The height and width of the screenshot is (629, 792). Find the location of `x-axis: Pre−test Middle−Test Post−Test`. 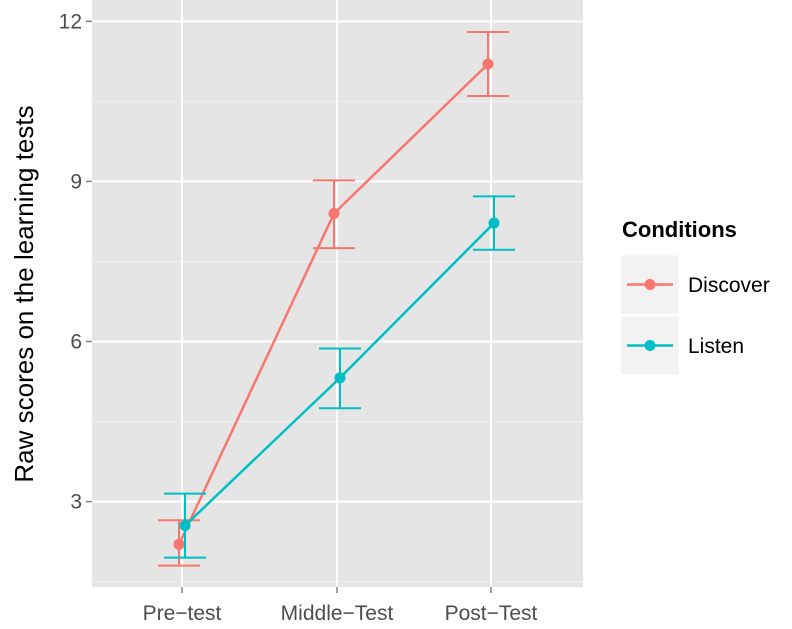

x-axis: Pre−test Middle−Test Post−Test is located at coordinates (340, 606).